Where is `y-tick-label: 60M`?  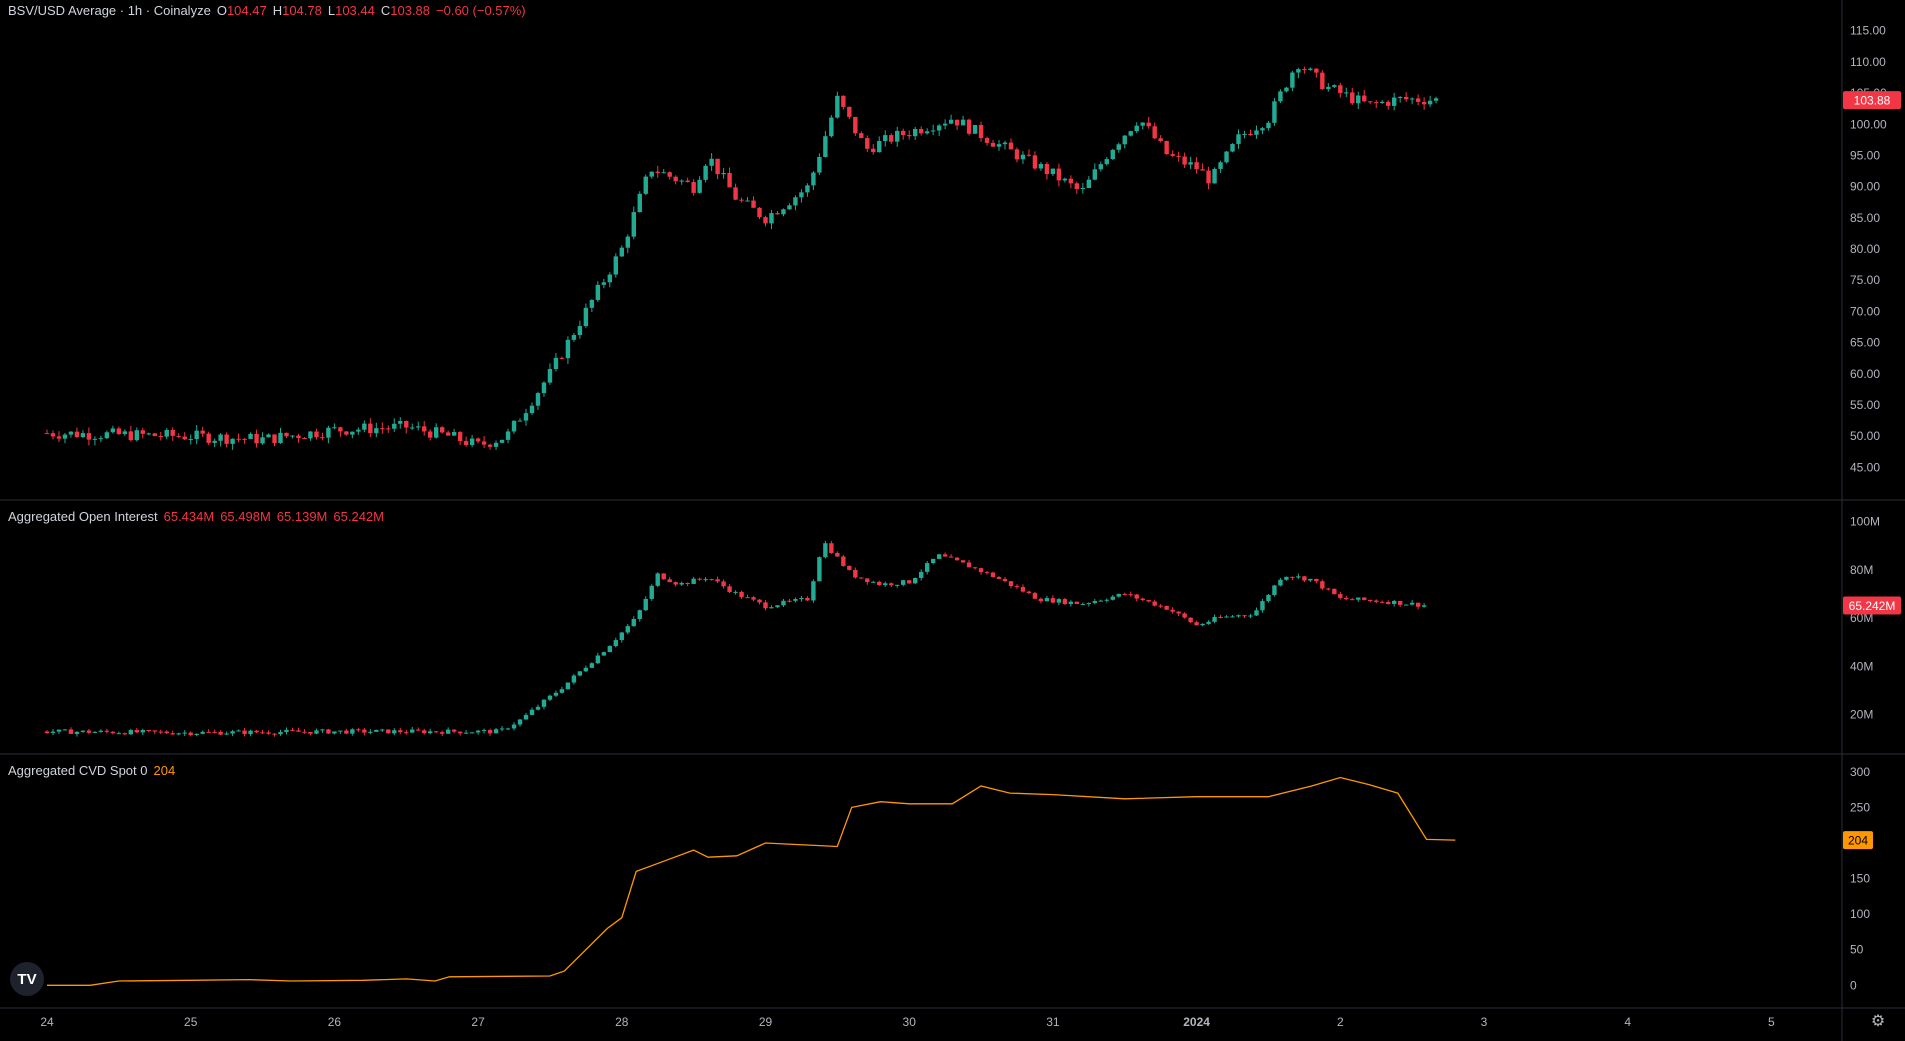 y-tick-label: 60M is located at coordinates (1861, 618).